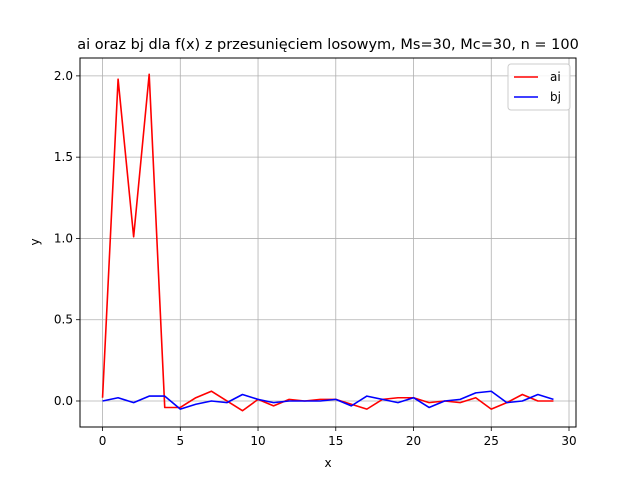  What do you see at coordinates (35, 241) in the screenshot?
I see `y-axis-label: y` at bounding box center [35, 241].